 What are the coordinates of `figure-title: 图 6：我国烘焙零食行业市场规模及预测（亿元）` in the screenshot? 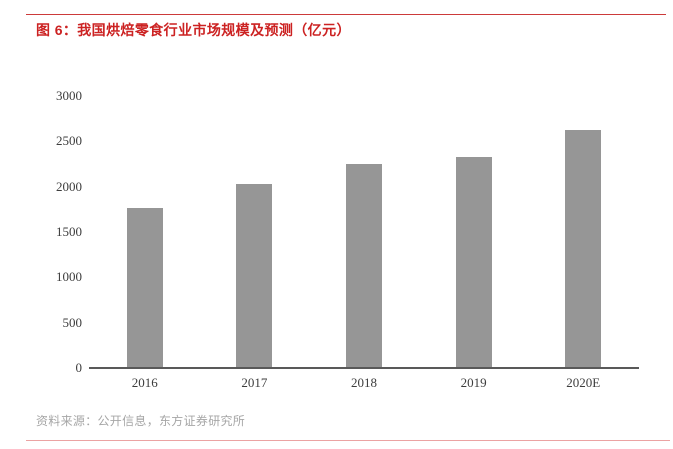 It's located at (193, 30).